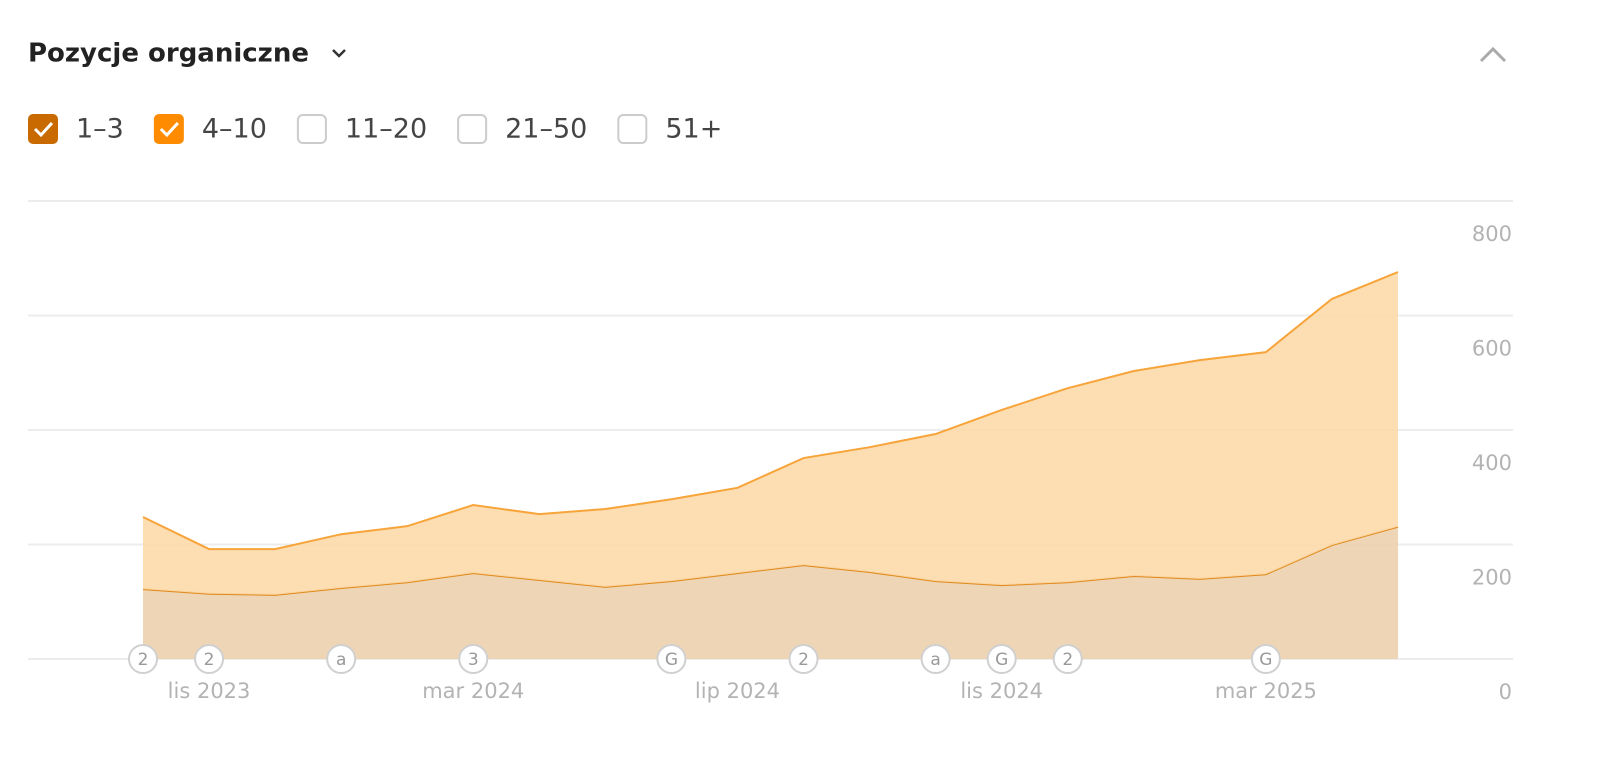 The width and height of the screenshot is (1599, 772). Describe the element at coordinates (737, 691) in the screenshot. I see `x-tick-label: lip 2024` at that location.